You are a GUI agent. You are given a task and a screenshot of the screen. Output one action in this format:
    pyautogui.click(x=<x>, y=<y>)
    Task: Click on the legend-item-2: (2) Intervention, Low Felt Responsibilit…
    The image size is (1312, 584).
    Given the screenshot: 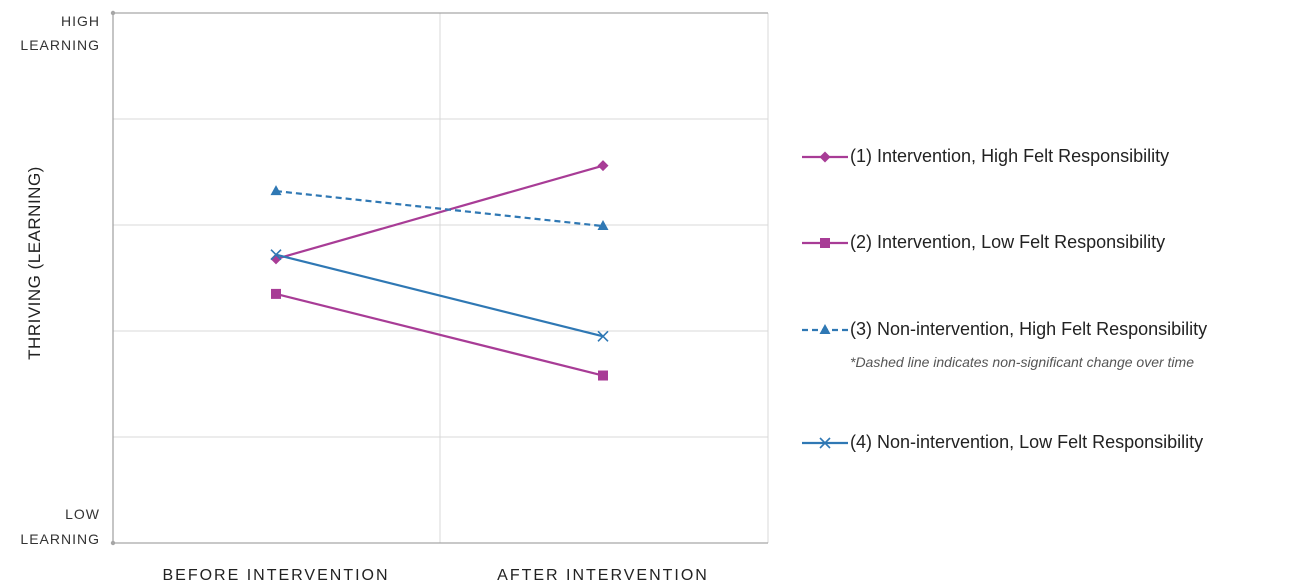 What is the action you would take?
    pyautogui.click(x=982, y=242)
    